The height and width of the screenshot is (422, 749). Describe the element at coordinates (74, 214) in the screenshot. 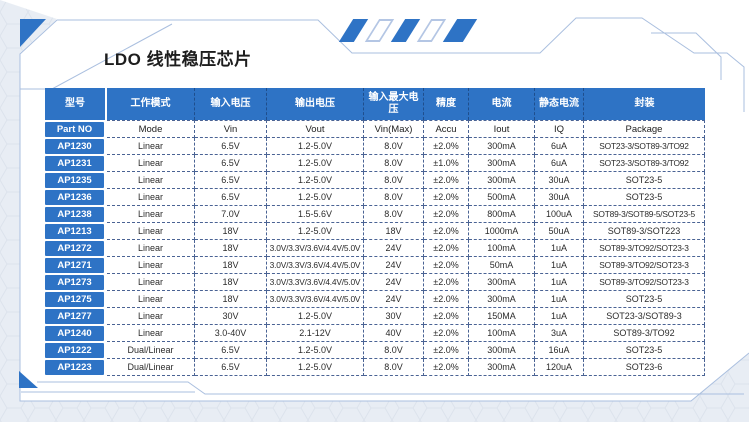

I see `part-no-chip: AP1238` at that location.